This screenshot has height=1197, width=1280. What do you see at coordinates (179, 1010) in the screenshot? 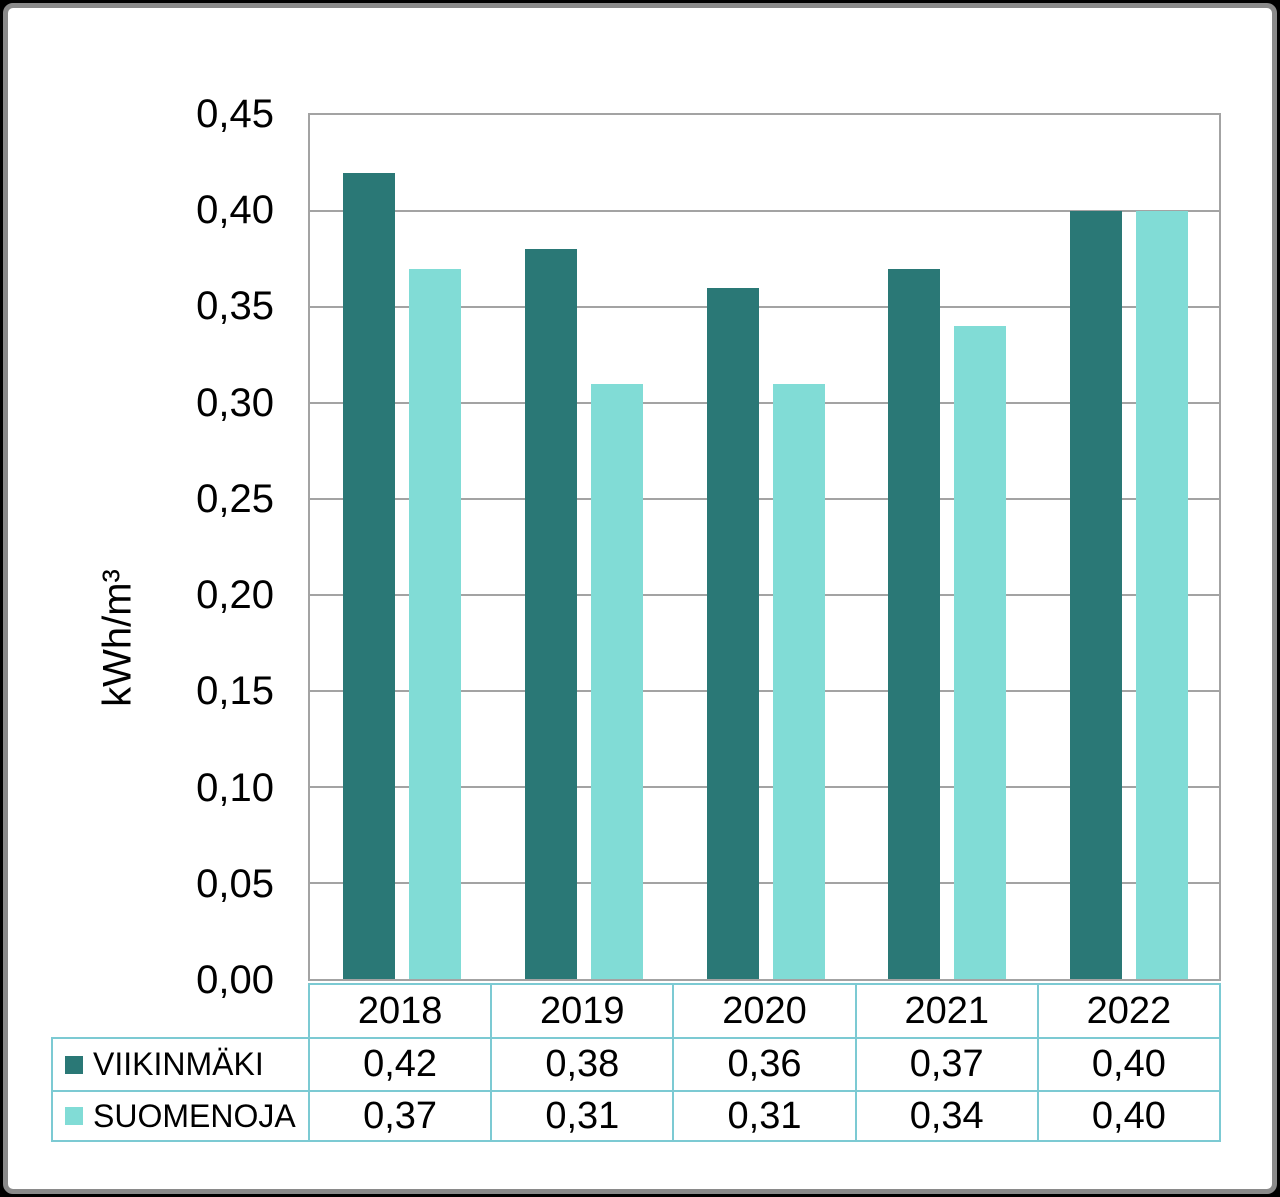
I see `table-corner-spacer` at bounding box center [179, 1010].